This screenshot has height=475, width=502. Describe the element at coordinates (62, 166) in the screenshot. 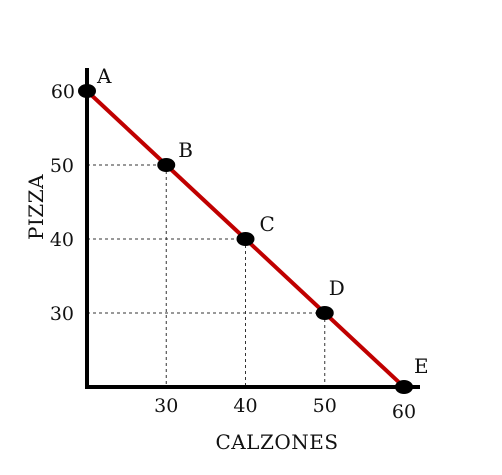

I see `y-tick-label-50: 50` at that location.